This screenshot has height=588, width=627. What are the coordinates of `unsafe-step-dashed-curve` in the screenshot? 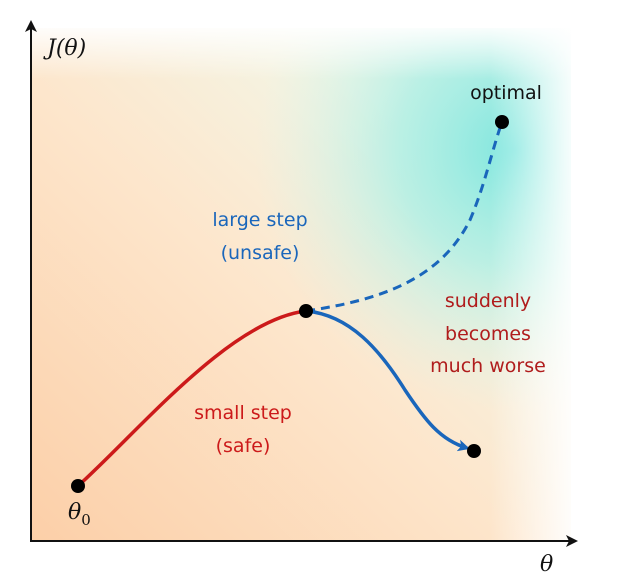 It's located at (404, 217).